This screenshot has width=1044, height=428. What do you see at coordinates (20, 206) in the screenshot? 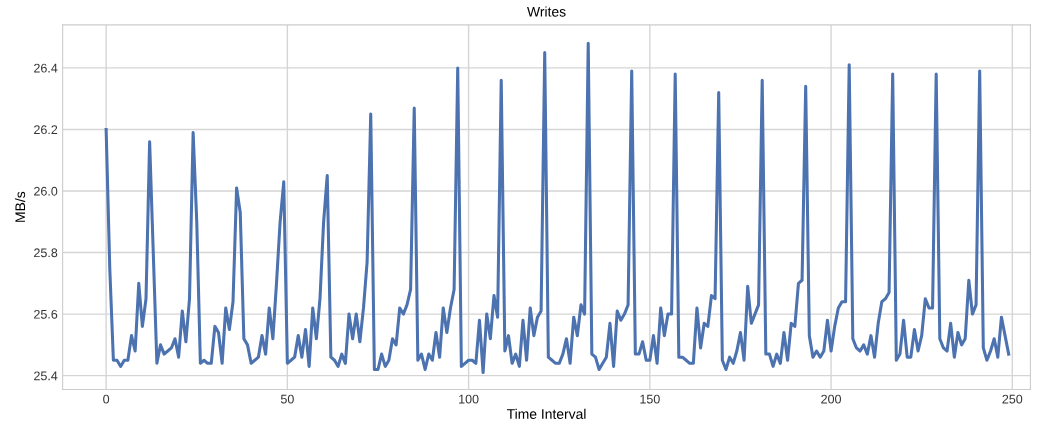
I see `y-axis-title: MB/s` at bounding box center [20, 206].